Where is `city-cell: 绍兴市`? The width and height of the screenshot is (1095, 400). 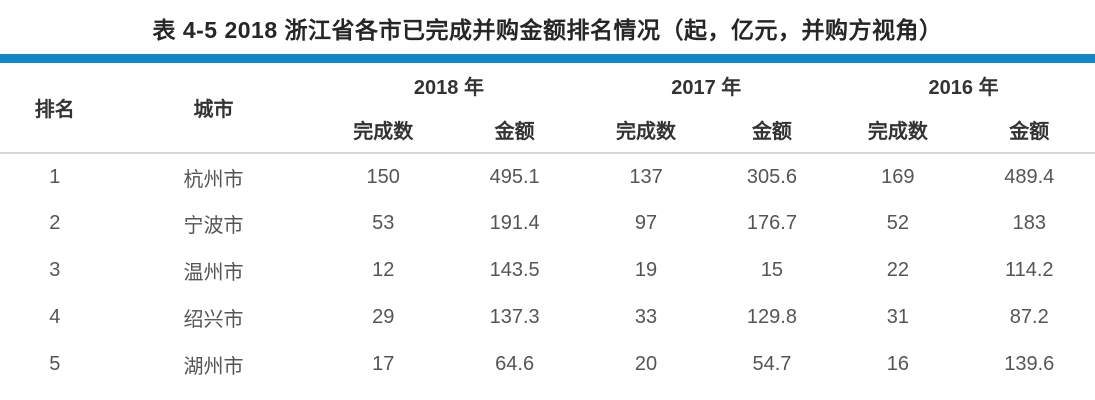
city-cell: 绍兴市 is located at coordinates (213, 320).